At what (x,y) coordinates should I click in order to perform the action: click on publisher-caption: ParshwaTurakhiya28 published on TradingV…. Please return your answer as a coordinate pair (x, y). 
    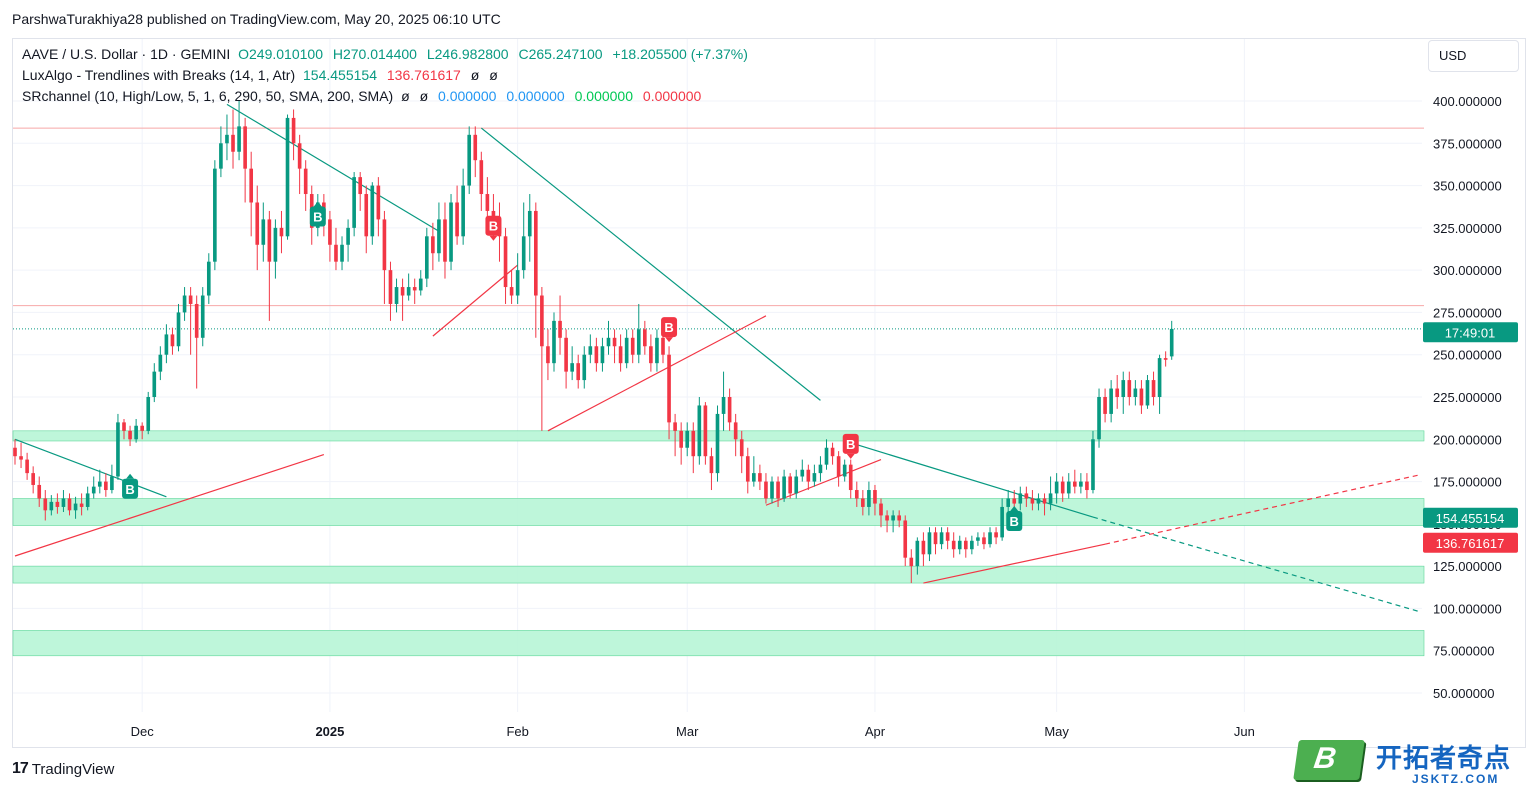
    Looking at the image, I should click on (256, 19).